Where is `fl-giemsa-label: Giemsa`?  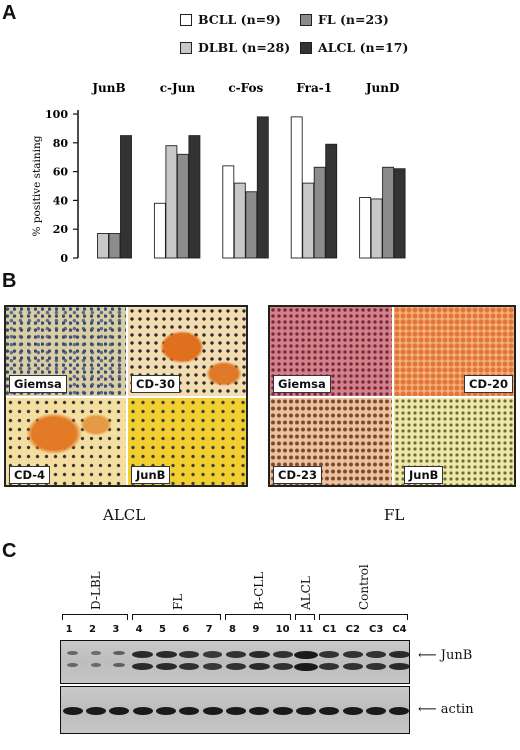
fl-giemsa-label: Giemsa is located at coordinates (302, 384).